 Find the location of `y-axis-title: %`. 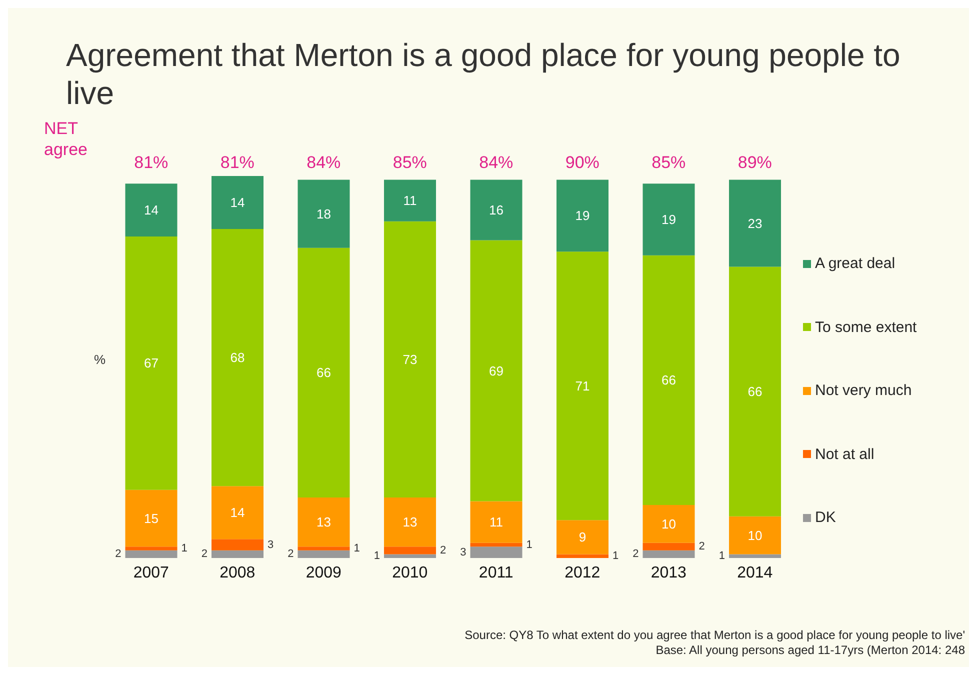

y-axis-title: % is located at coordinates (100, 359).